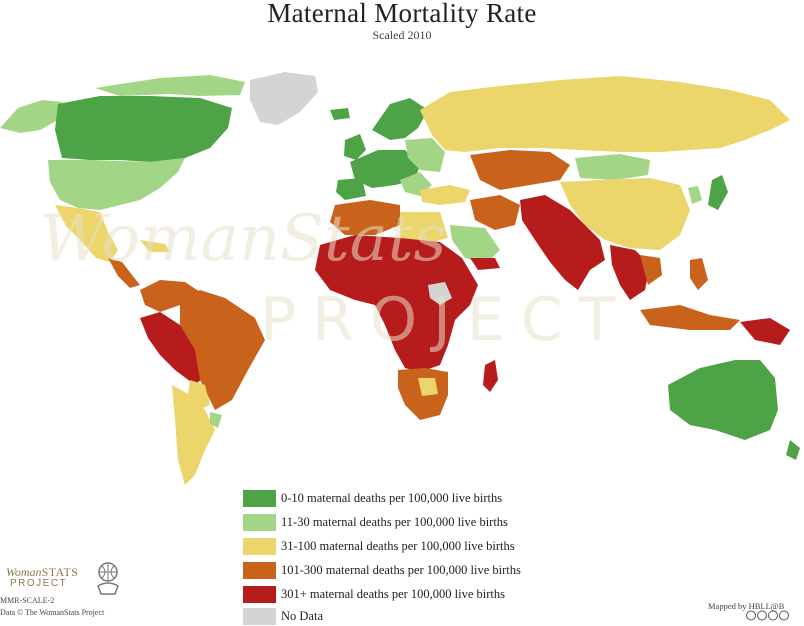 The width and height of the screenshot is (804, 626). What do you see at coordinates (86, 233) in the screenshot?
I see `region-mexico` at bounding box center [86, 233].